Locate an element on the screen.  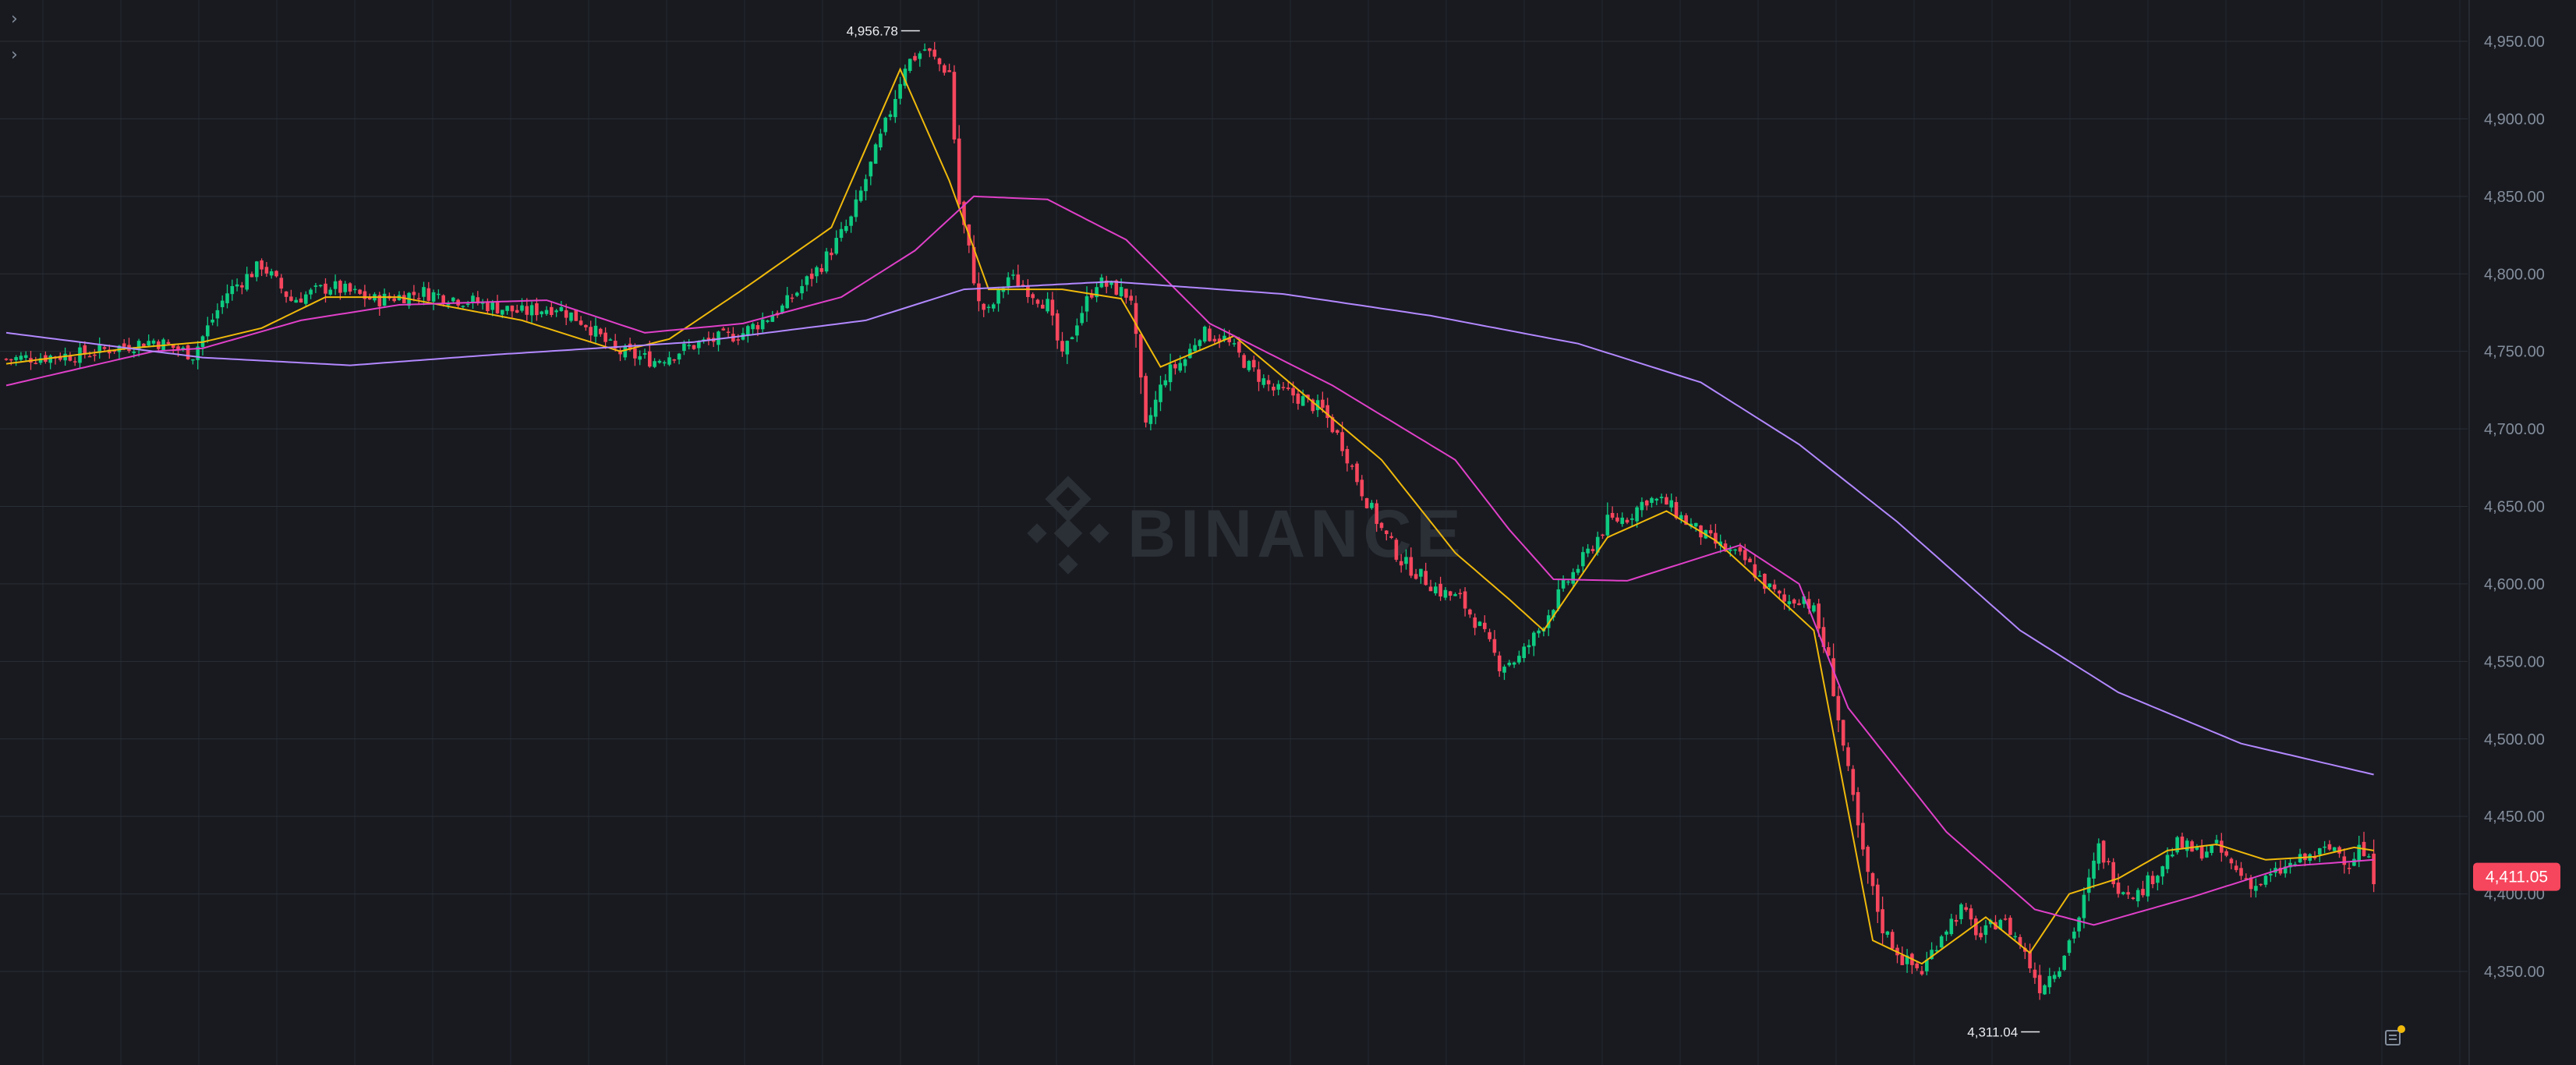
order-book-icon is located at coordinates (2394, 1036).